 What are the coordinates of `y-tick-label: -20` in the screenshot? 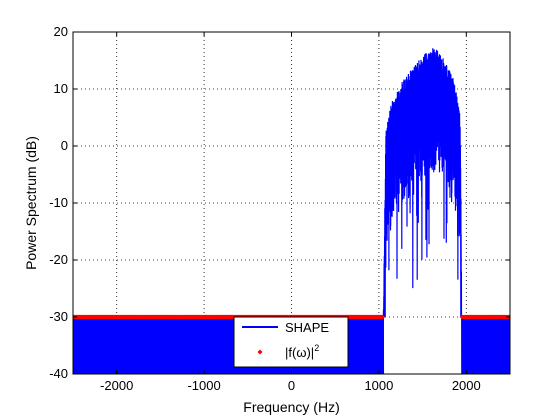 It's located at (58, 259).